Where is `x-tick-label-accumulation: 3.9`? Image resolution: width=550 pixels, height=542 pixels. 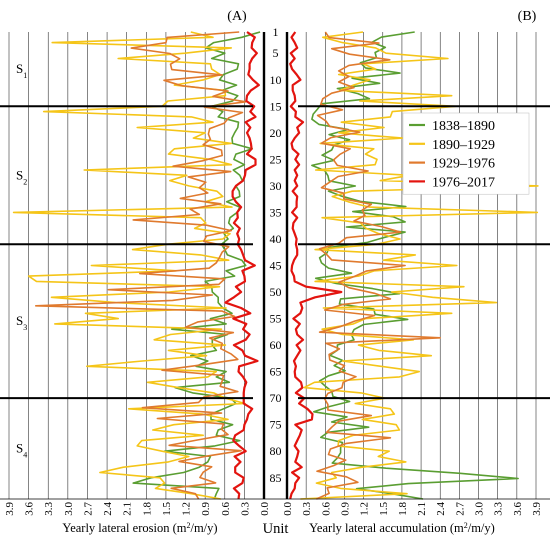 x-tick-label-accumulation: 3.9 is located at coordinates (537, 509).